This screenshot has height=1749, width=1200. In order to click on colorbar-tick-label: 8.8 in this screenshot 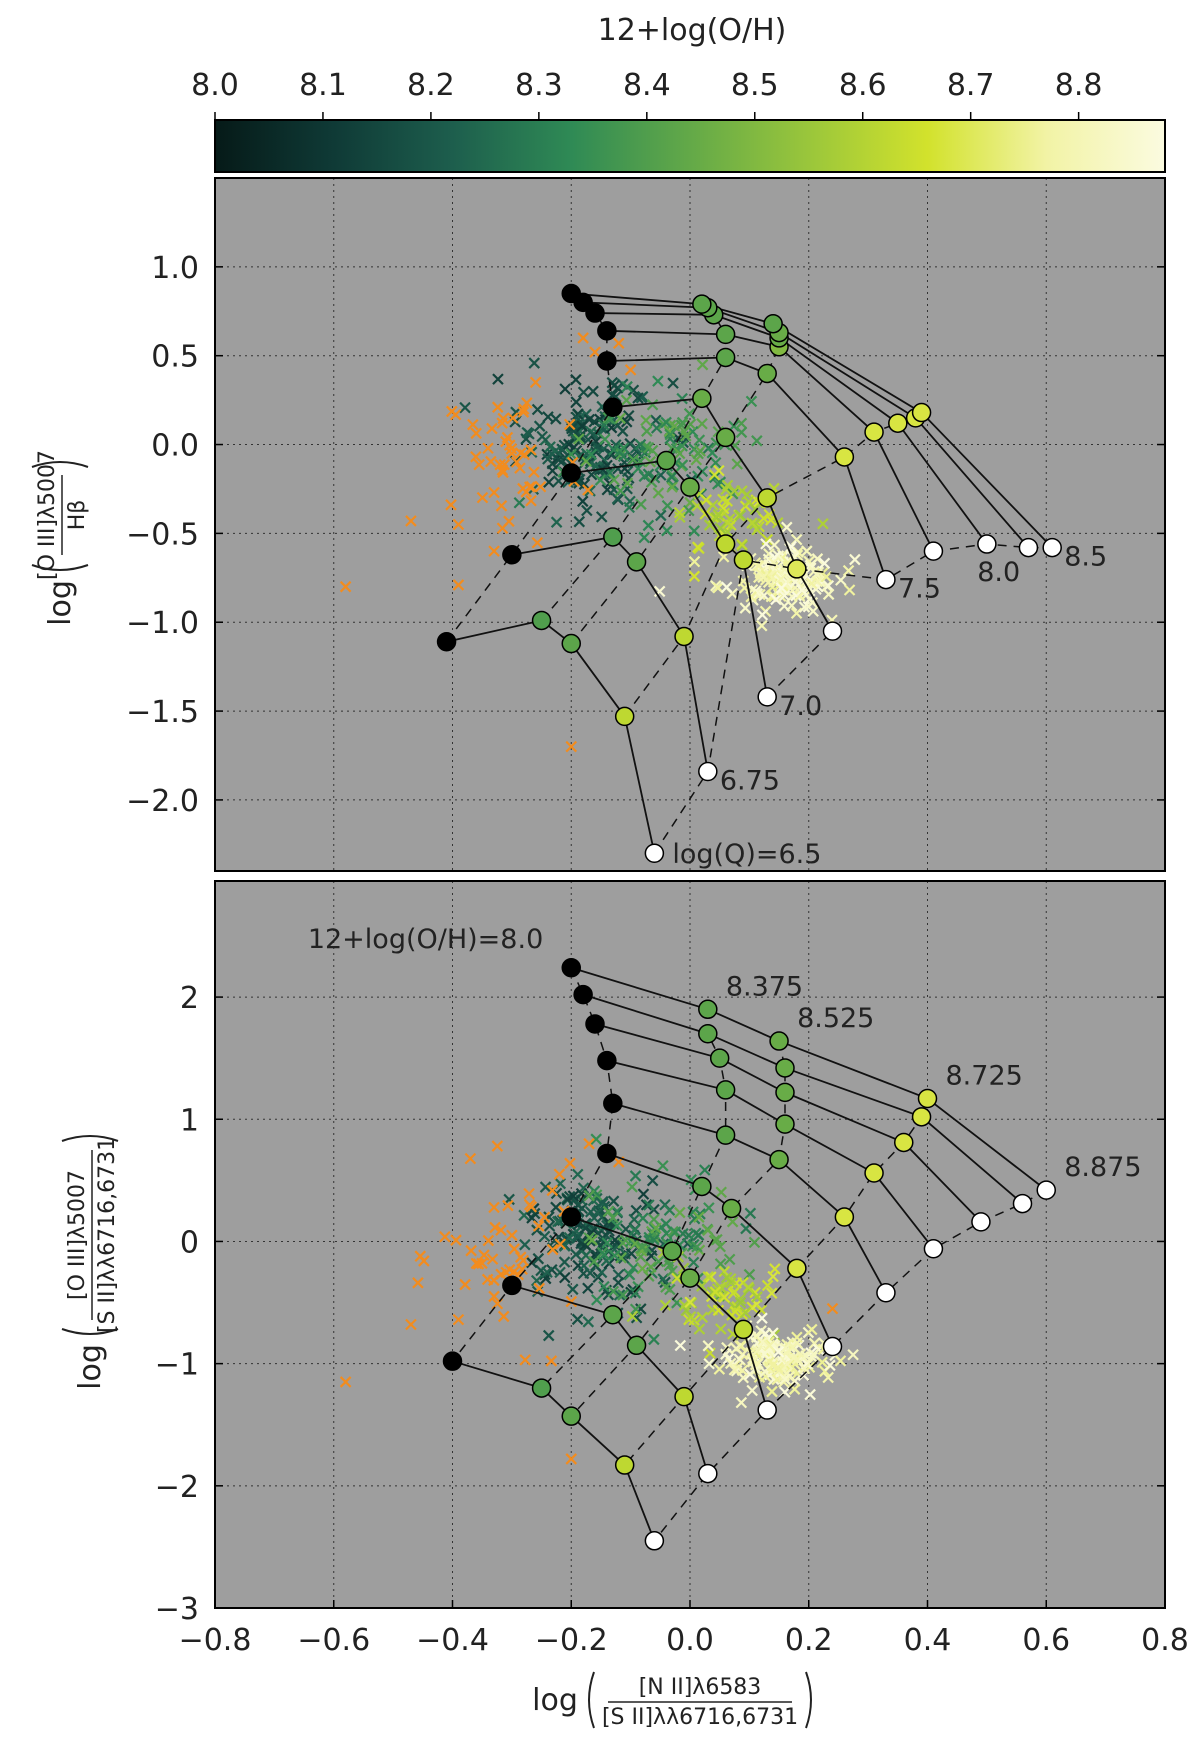, I will do `click(1079, 85)`.